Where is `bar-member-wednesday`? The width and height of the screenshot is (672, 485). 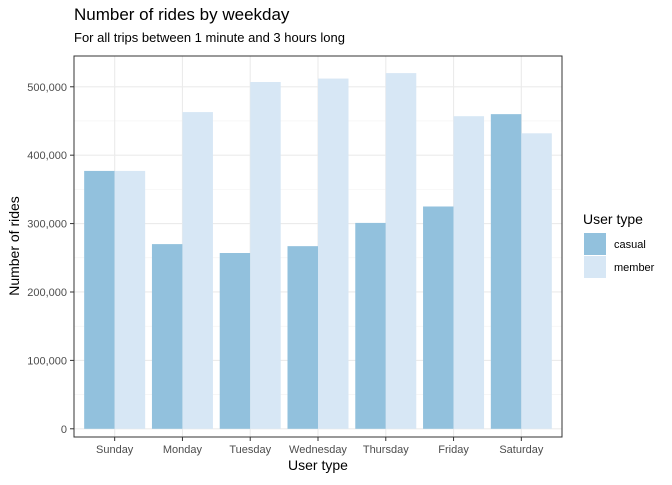
bar-member-wednesday is located at coordinates (333, 253).